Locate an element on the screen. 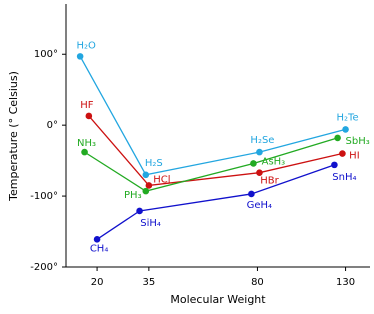 The width and height of the screenshot is (374, 314). point-label: SnH₄ is located at coordinates (344, 177).